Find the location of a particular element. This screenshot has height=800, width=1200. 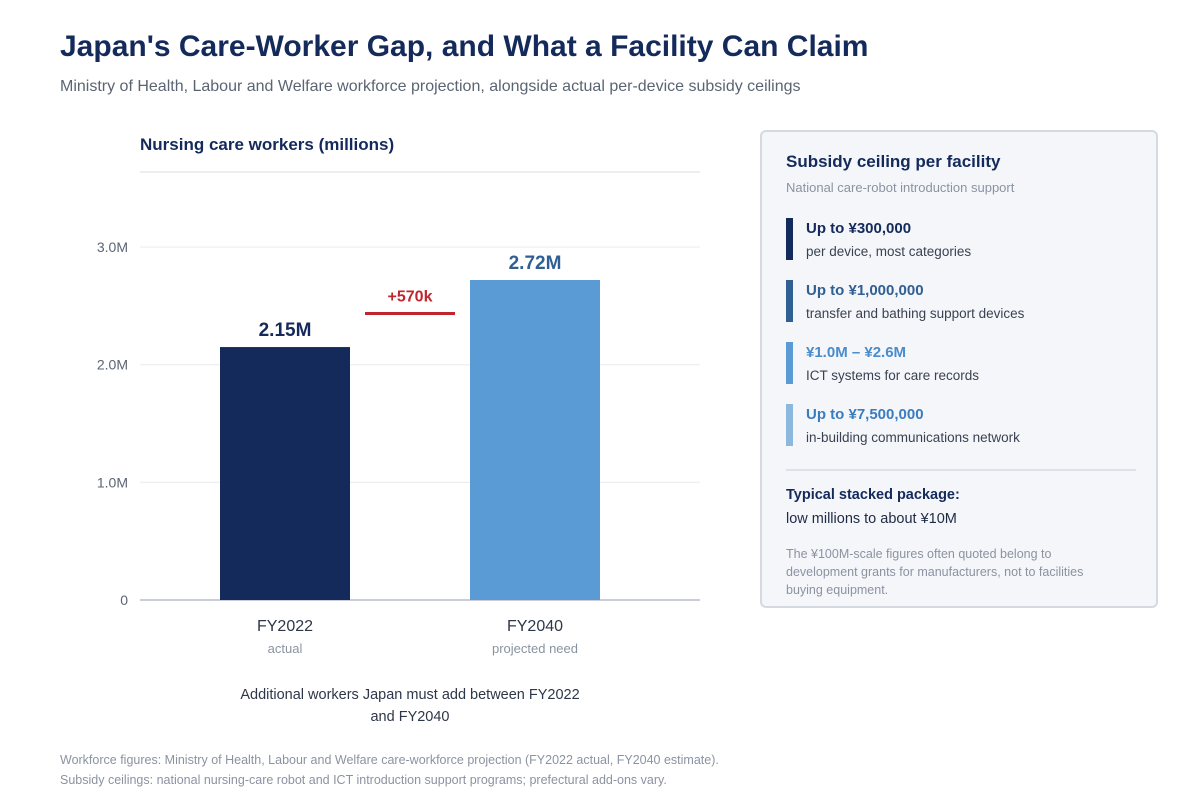

panel-subtitle: National care-robot introduction support is located at coordinates (900, 187).